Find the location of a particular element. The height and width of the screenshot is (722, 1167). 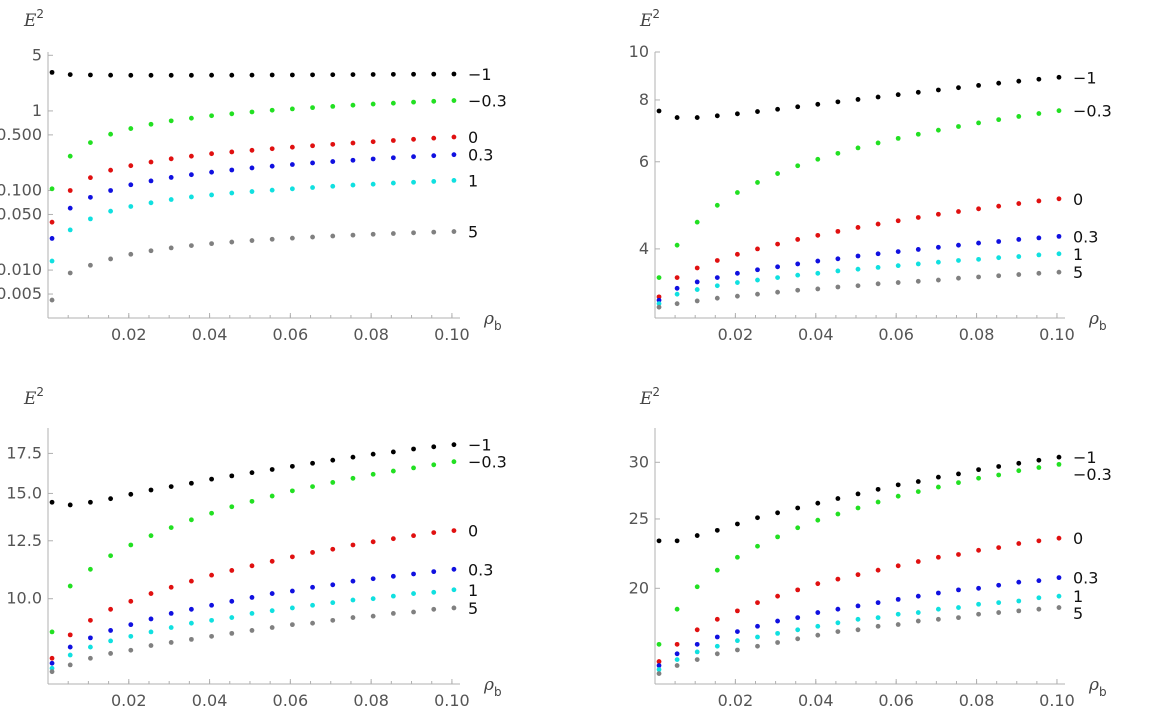

y-tick-label: 4 is located at coordinates (644, 248).